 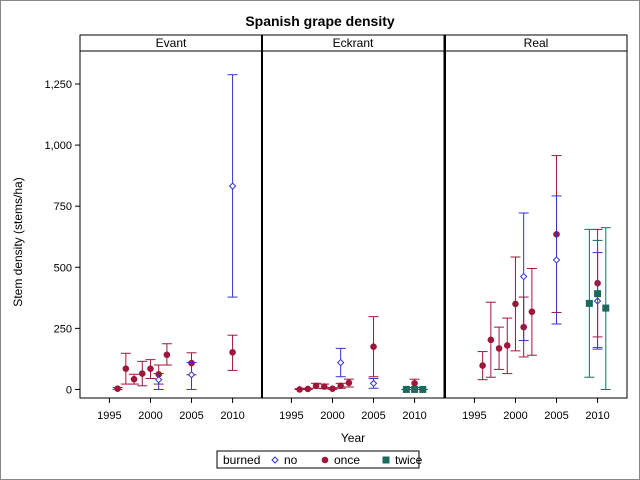 What do you see at coordinates (18, 241) in the screenshot?
I see `y-axis-label: Stem density (stems/ha)` at bounding box center [18, 241].